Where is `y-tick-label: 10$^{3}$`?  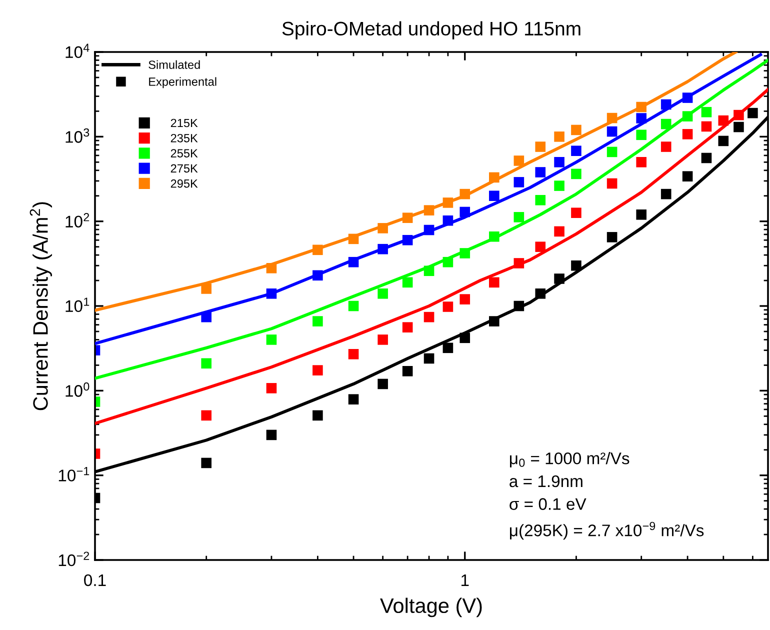 y-tick-label: 10$^{3}$ is located at coordinates (78, 135).